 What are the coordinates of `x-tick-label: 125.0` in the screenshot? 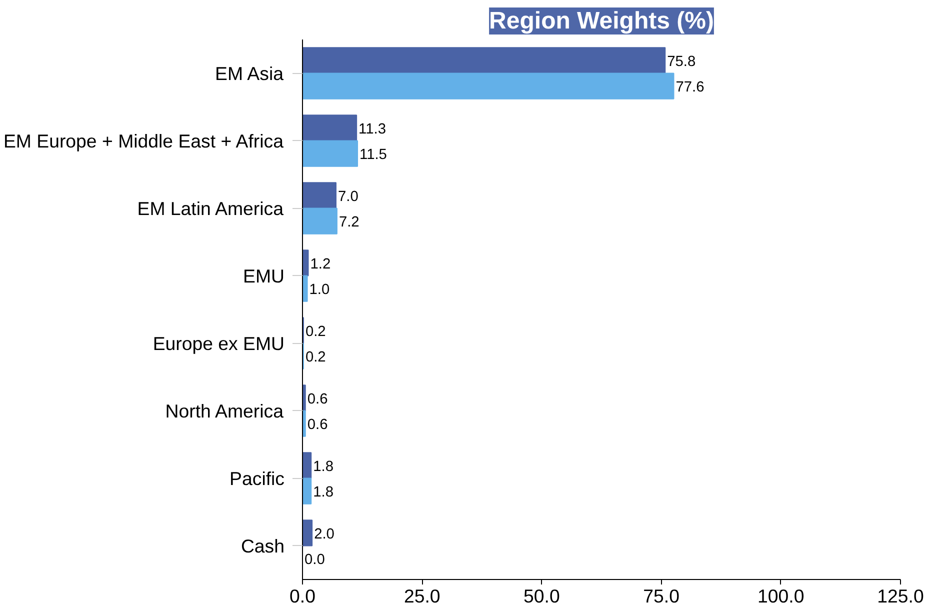 It's located at (900, 596).